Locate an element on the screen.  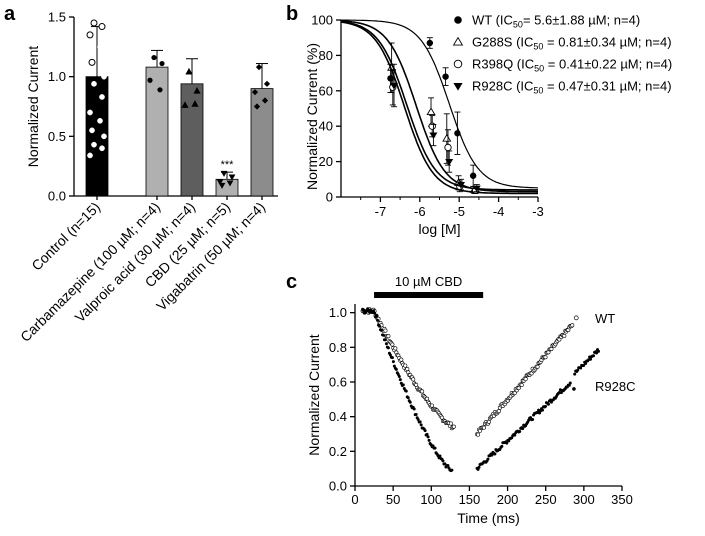
legend-text: R398Q (IC is located at coordinates (503, 64).